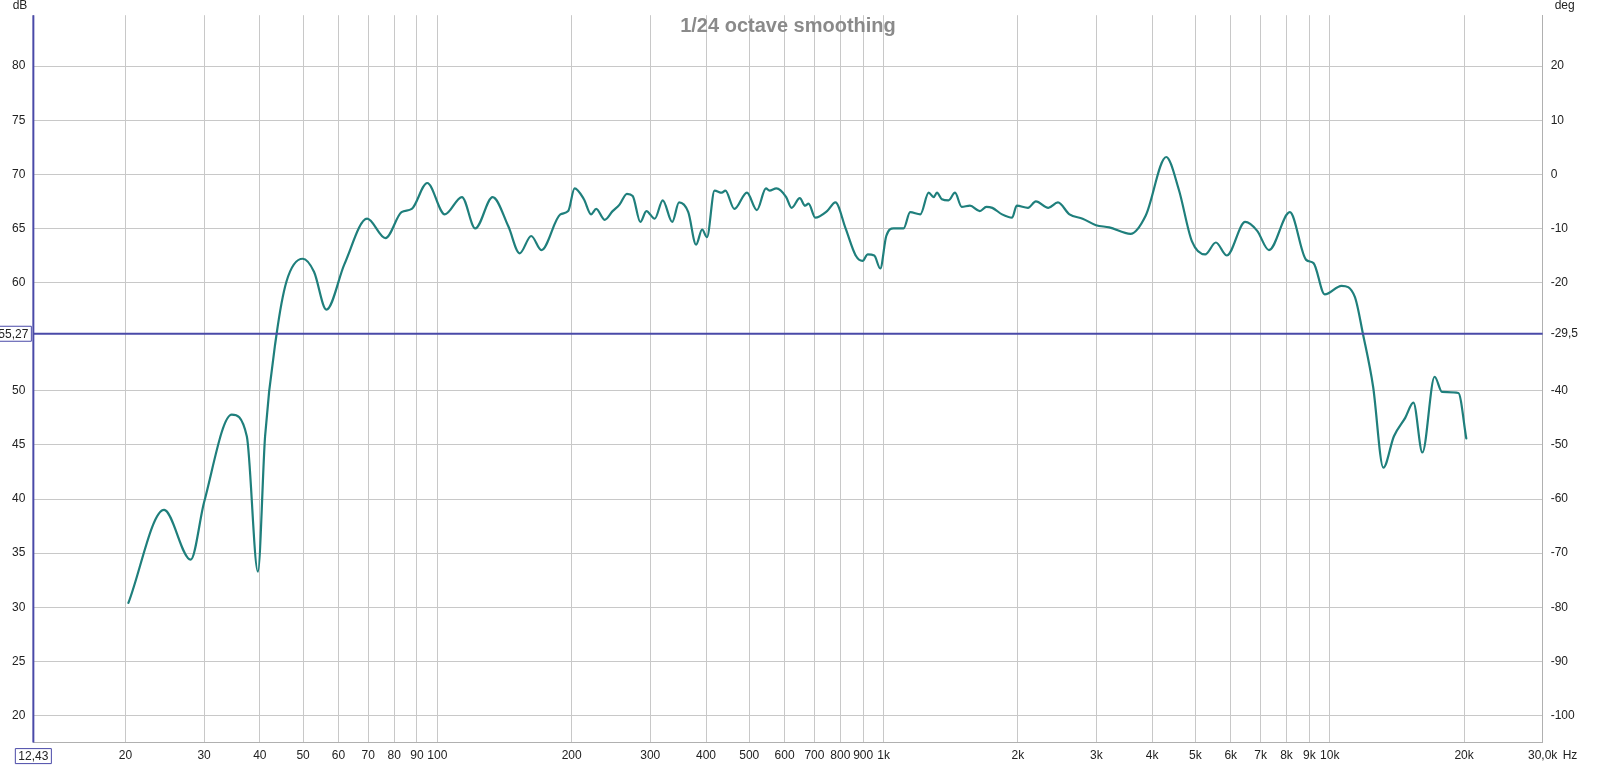 This screenshot has width=1600, height=771. I want to click on x-tick-label: 6k, so click(1231, 755).